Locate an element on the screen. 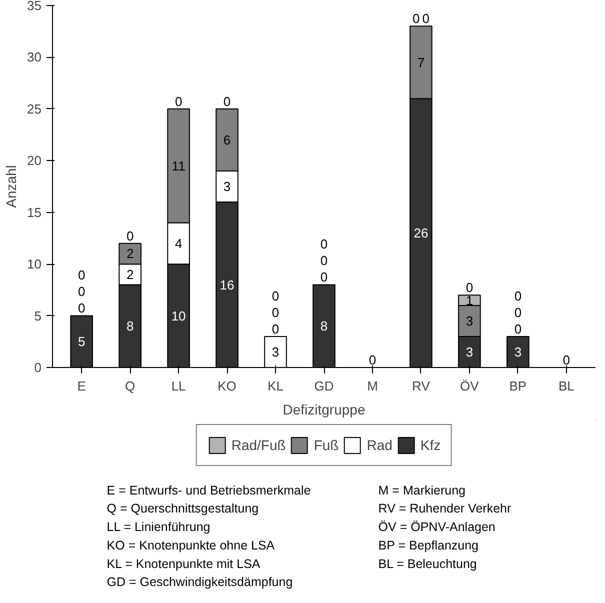  text: KO = Knotenpunkte ohne LSA is located at coordinates (191, 545).